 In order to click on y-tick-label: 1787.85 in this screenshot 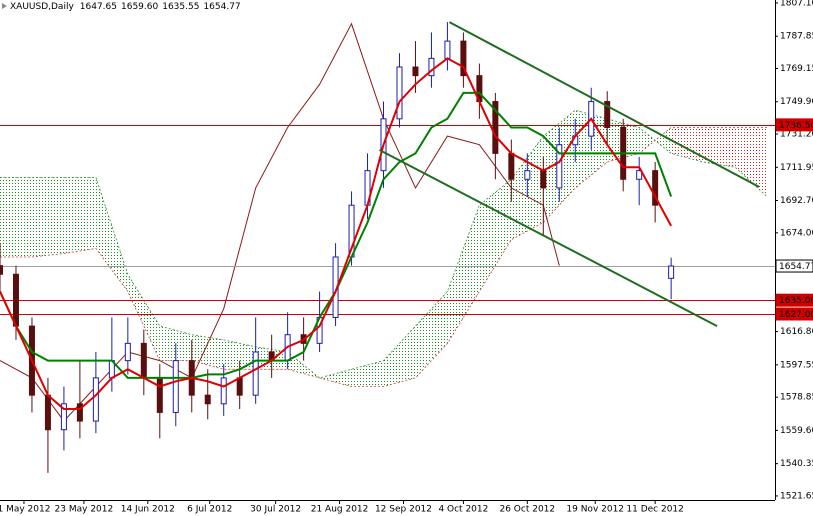, I will do `click(796, 37)`.